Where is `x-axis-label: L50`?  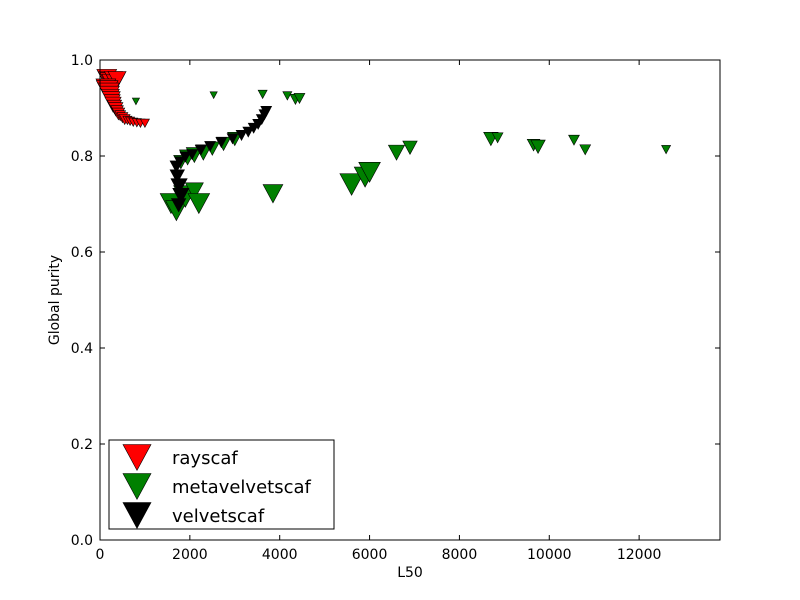
x-axis-label: L50 is located at coordinates (410, 573).